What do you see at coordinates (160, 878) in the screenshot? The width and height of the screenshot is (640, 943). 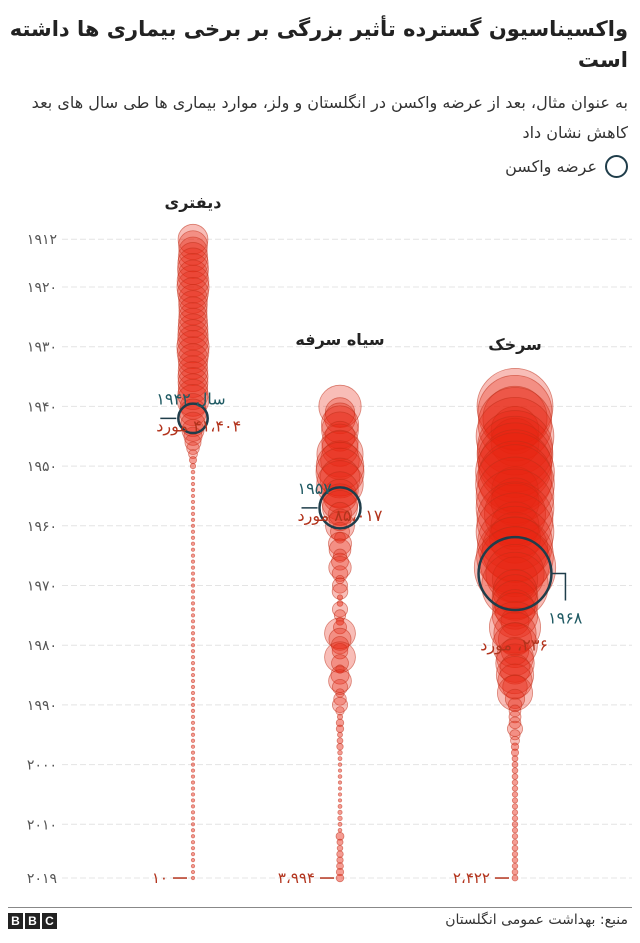 I see `last-value-label: ۱۰` at bounding box center [160, 878].